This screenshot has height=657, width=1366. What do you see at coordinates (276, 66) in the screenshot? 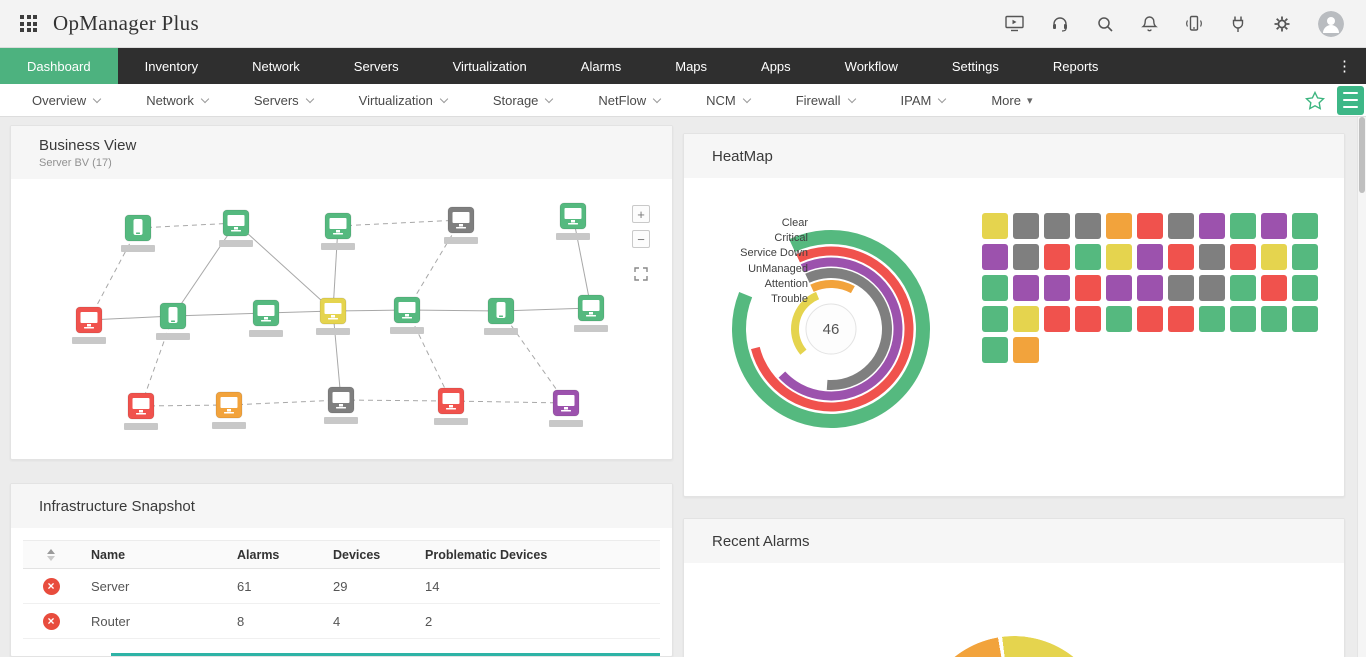
I see `nav-item-network: Network` at bounding box center [276, 66].